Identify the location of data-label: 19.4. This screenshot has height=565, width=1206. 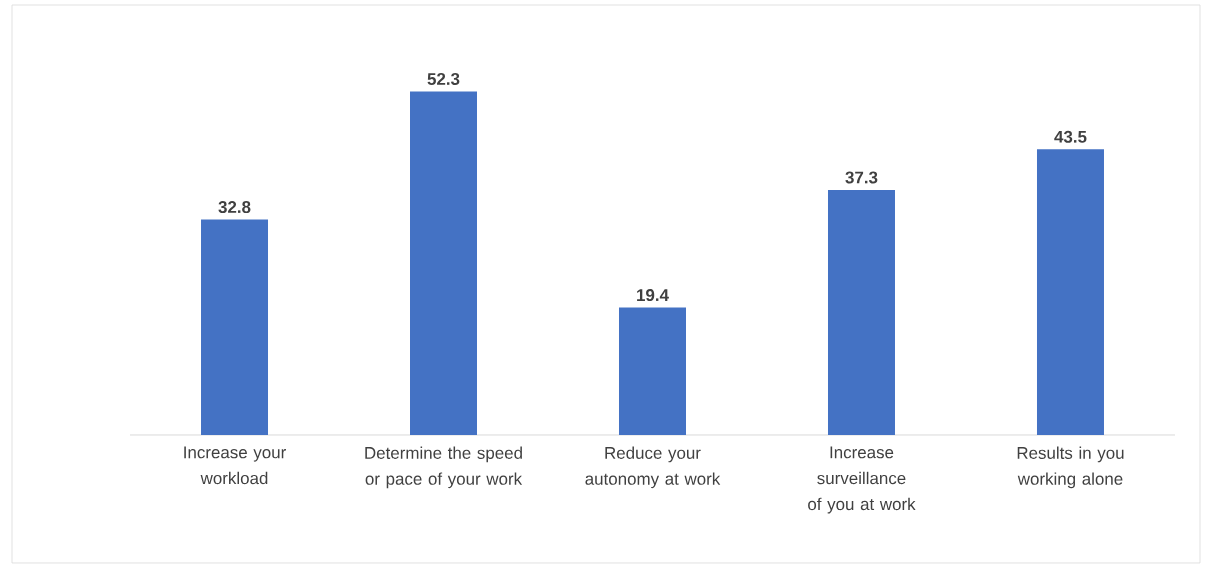
(653, 295).